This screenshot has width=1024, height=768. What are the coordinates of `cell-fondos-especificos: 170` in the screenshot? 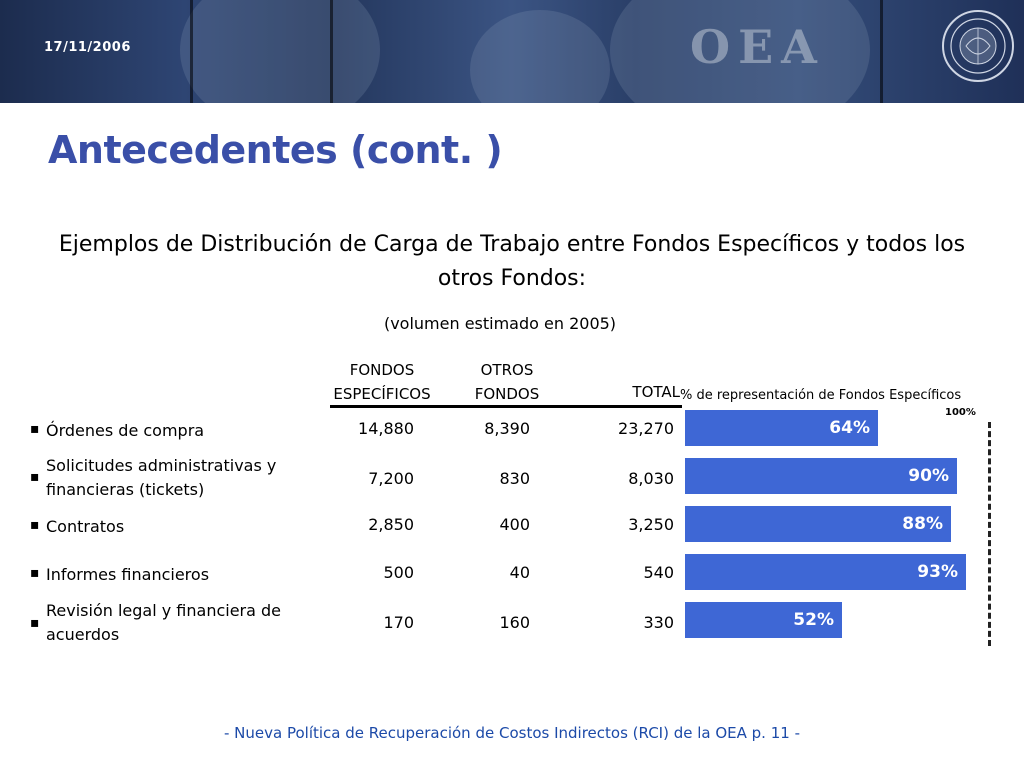 It's located at (398, 622).